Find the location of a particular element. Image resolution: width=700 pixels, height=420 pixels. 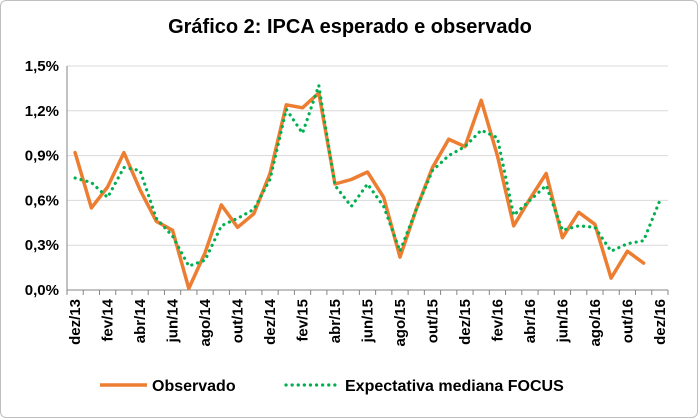

x-tick-label: jun/16 is located at coordinates (562, 321).